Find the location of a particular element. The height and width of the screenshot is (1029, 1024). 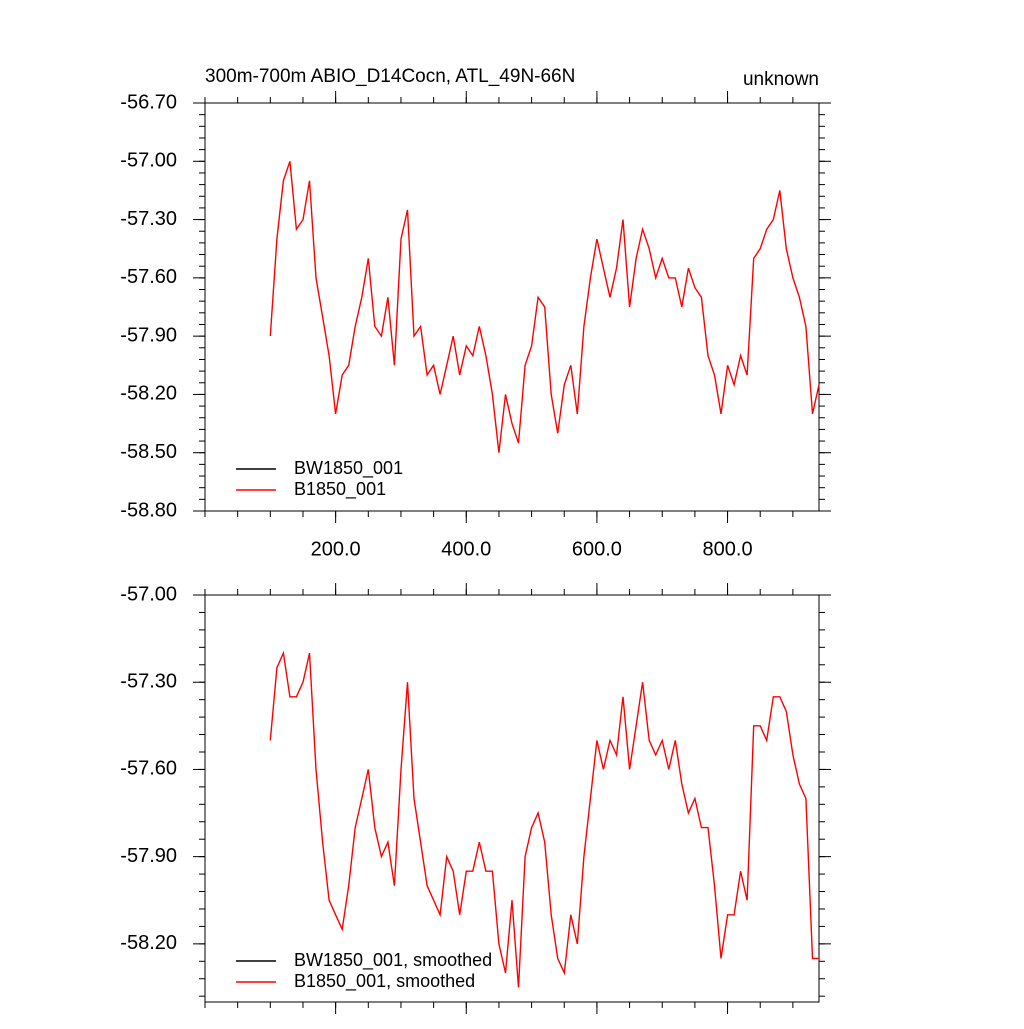

legend-label: BW1850_001, smoothed is located at coordinates (393, 960).